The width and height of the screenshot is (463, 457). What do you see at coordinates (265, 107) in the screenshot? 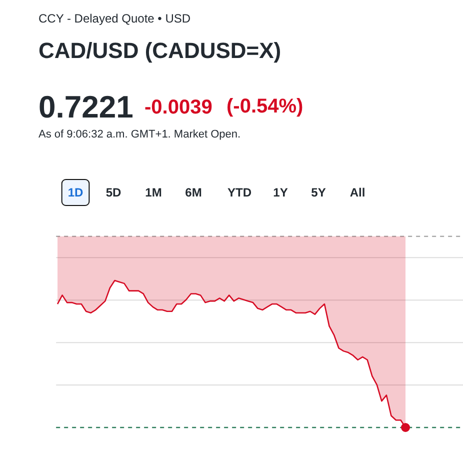
I see `text: (-0.54%)` at bounding box center [265, 107].